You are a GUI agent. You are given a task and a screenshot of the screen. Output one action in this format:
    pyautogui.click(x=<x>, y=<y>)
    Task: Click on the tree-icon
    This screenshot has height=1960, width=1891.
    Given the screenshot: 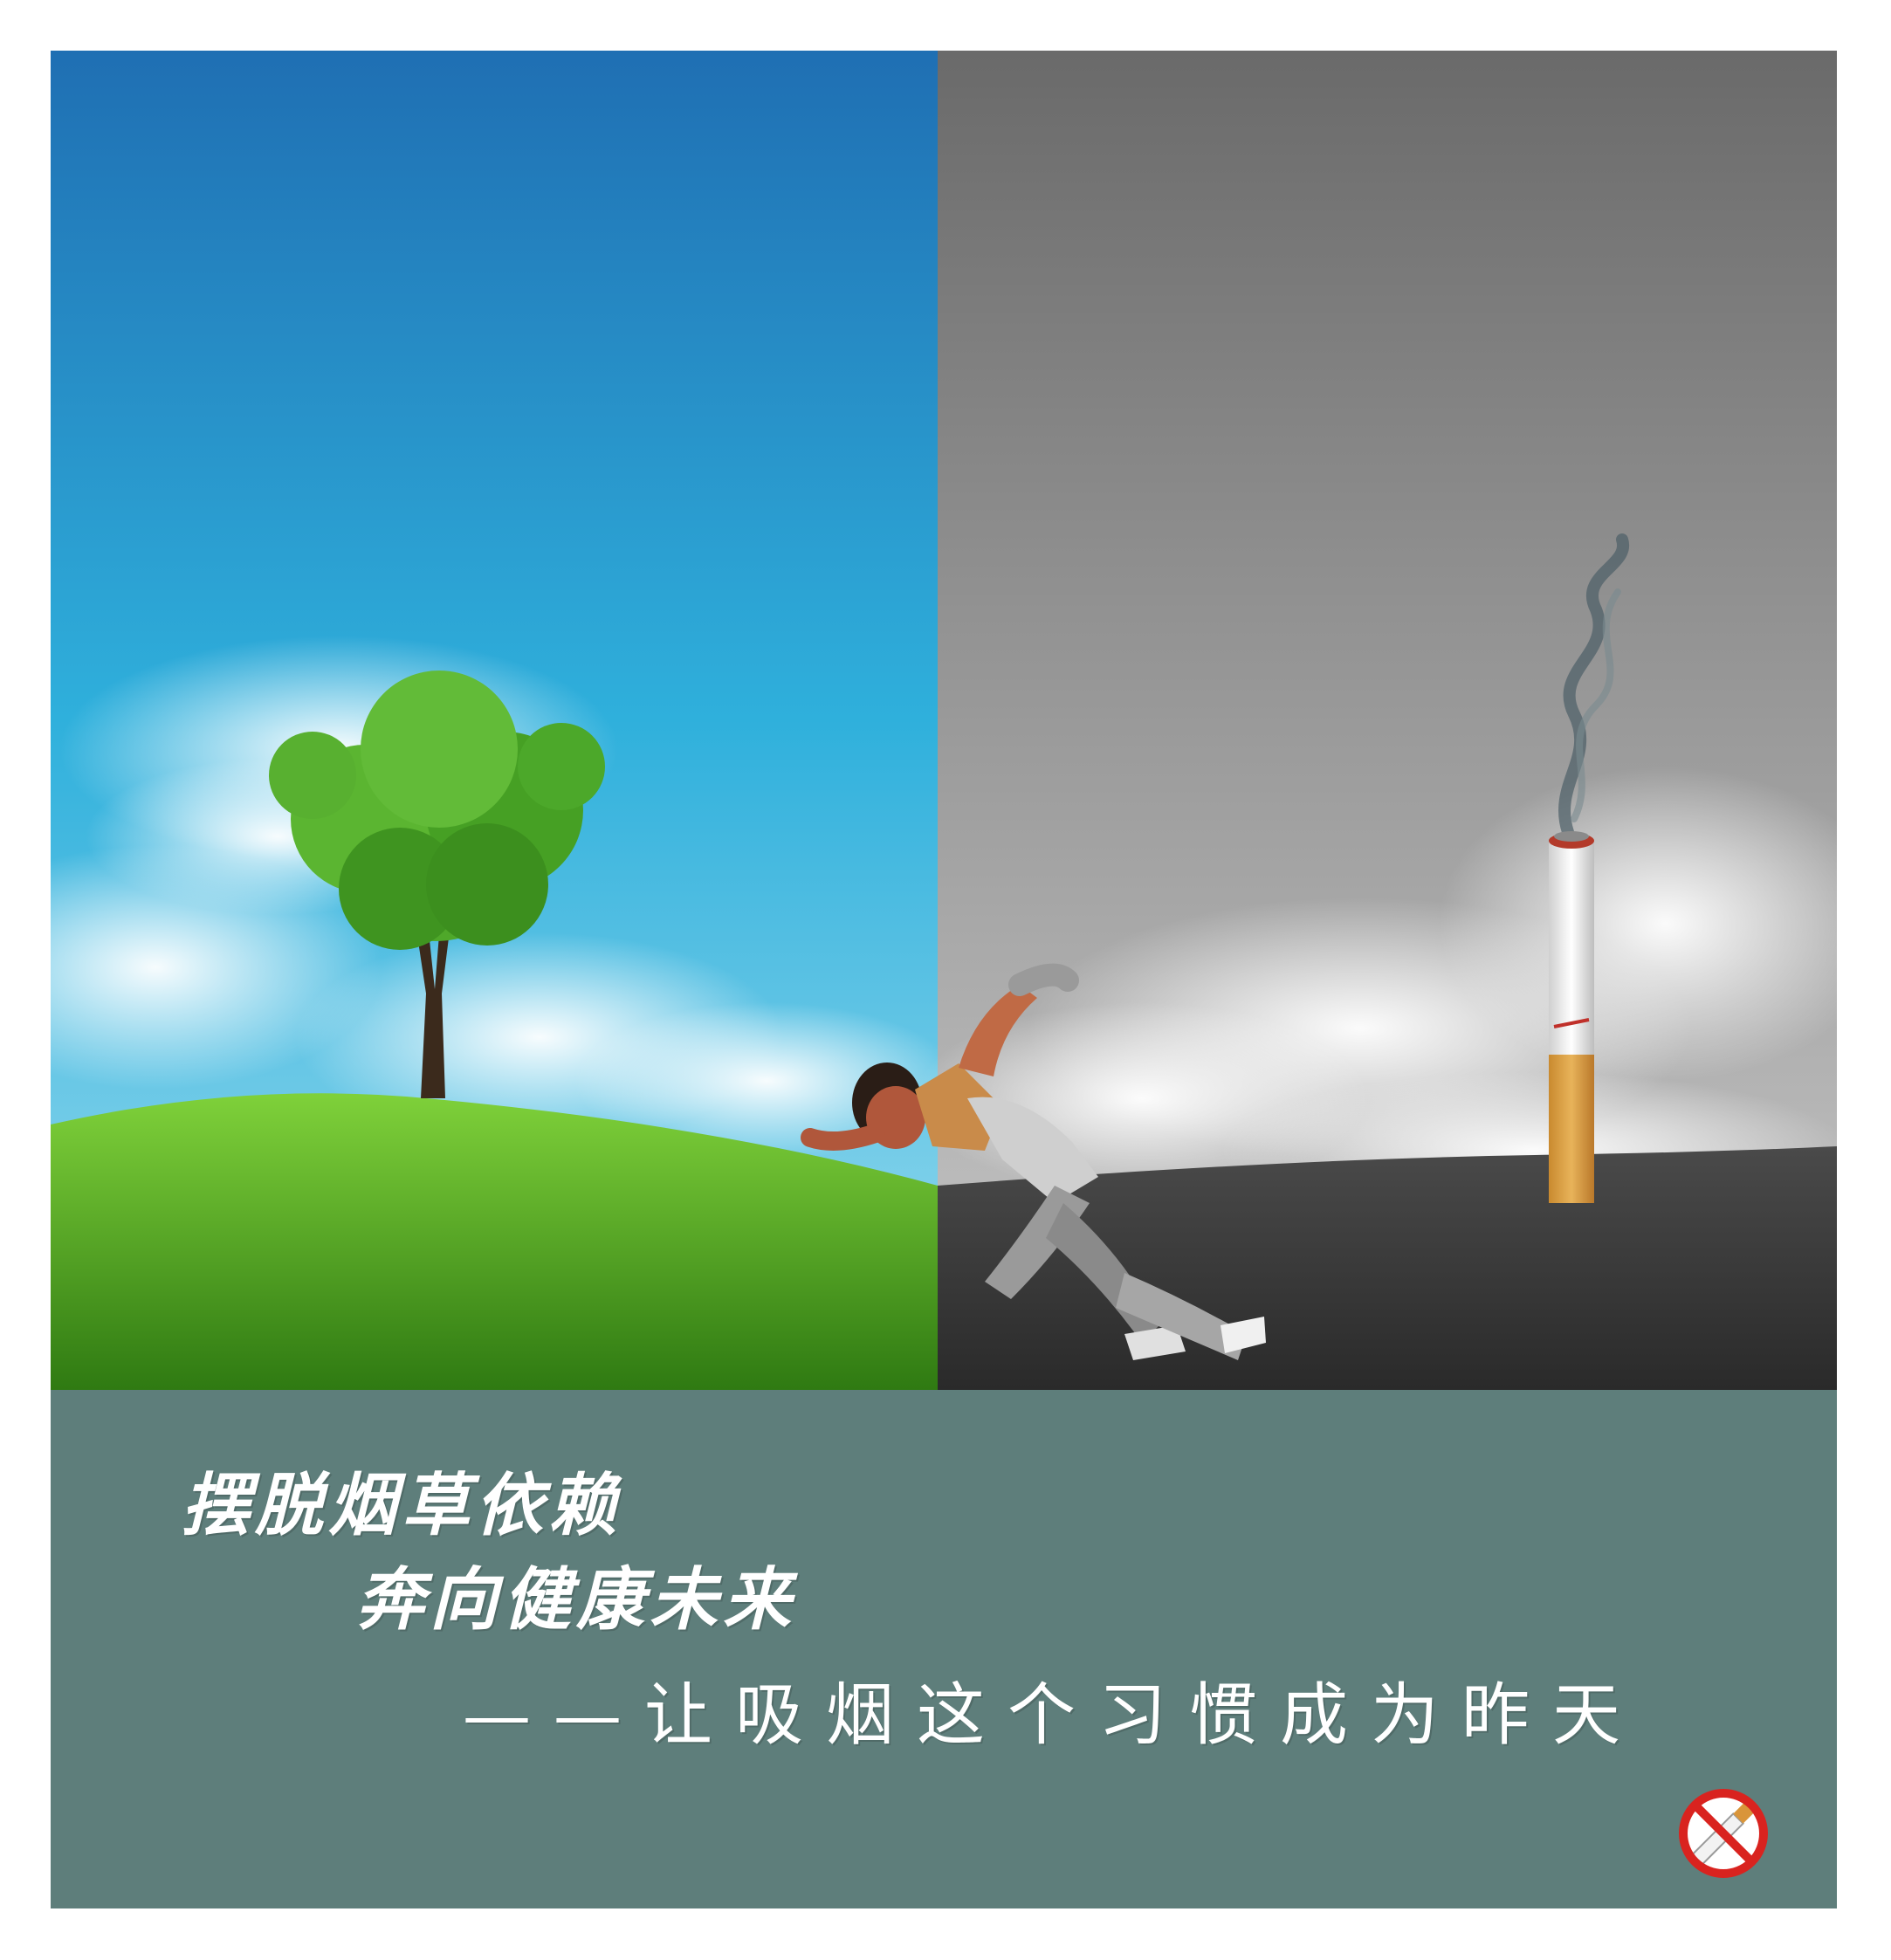 What is the action you would take?
    pyautogui.click(x=437, y=884)
    